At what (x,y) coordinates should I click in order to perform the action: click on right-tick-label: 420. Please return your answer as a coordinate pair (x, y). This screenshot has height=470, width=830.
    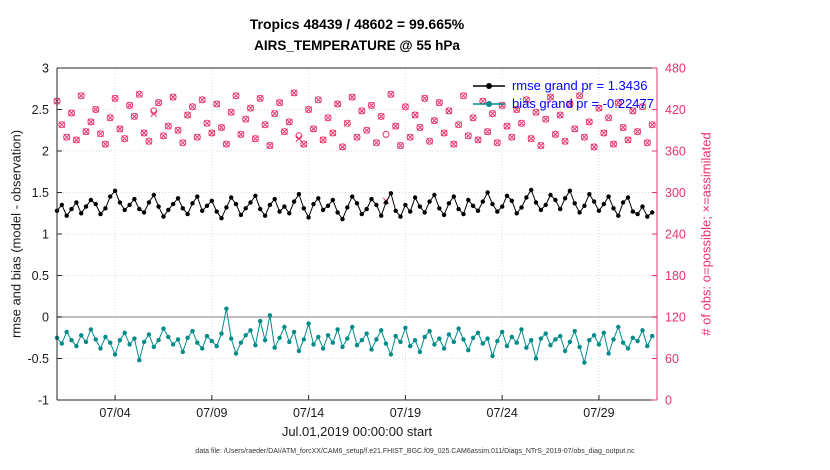
    Looking at the image, I should click on (675, 110).